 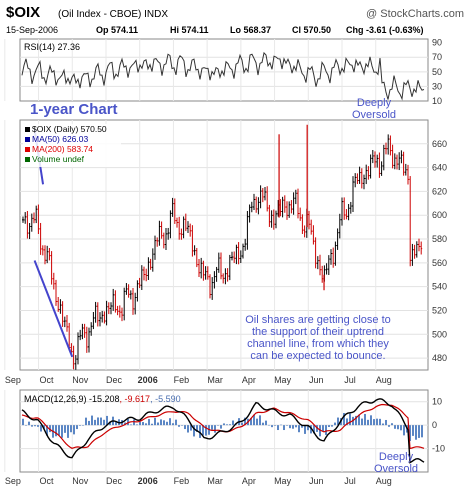 I want to click on chart-title-annotation: 1-year Chart, so click(x=74, y=109).